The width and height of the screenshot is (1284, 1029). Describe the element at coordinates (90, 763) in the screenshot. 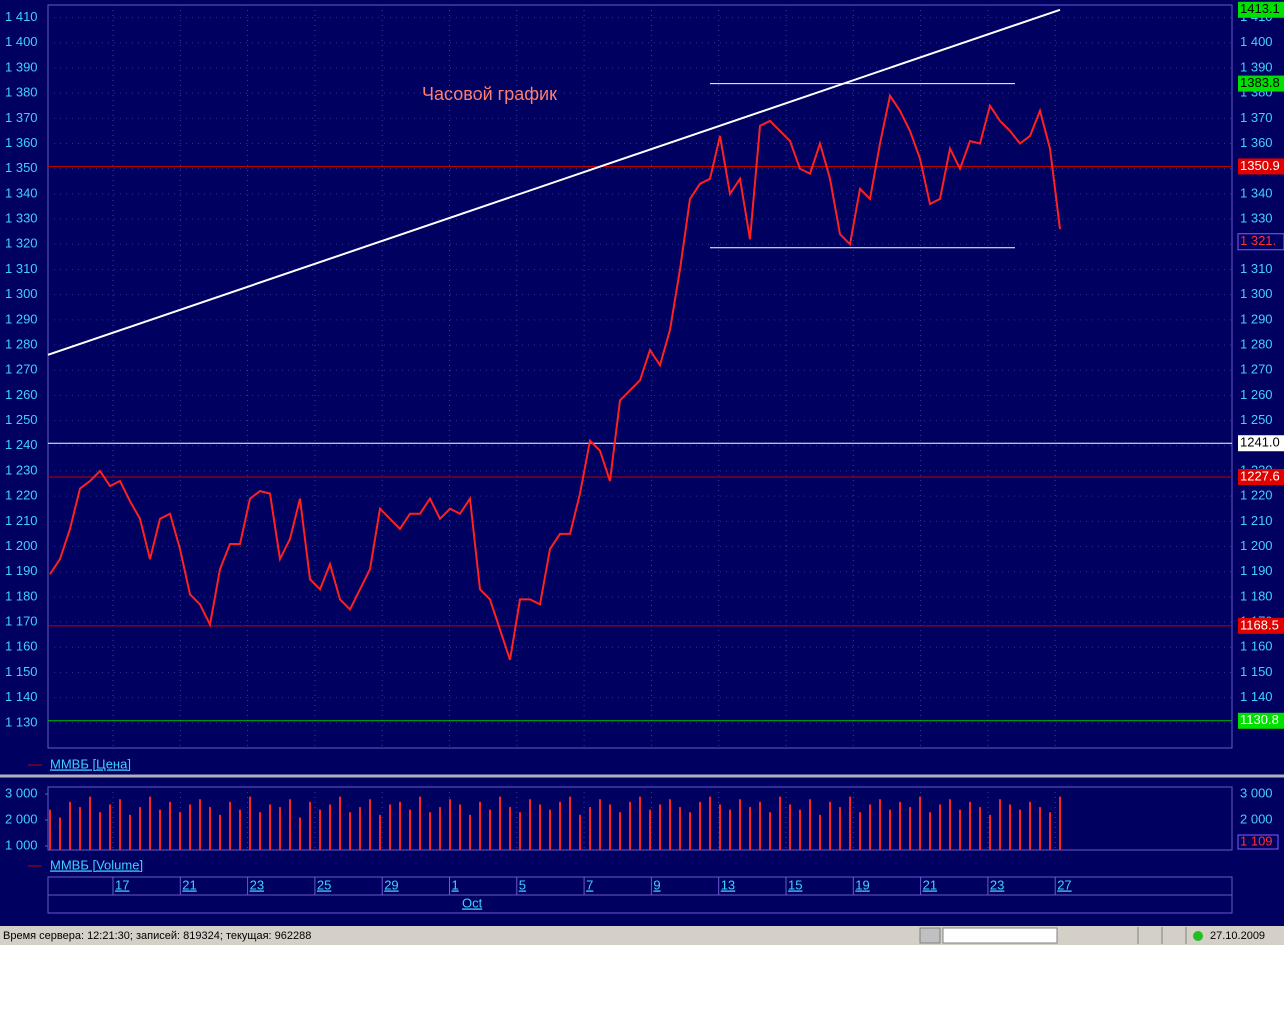

I see `legend: ММВБ [Цена]` at that location.